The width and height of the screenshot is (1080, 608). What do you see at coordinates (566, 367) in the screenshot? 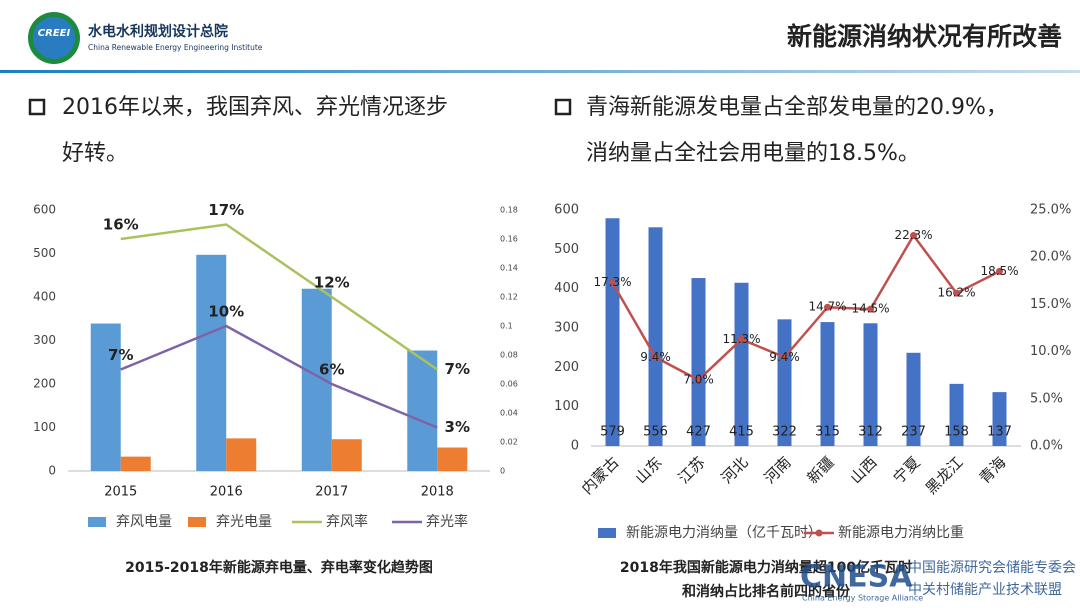
I see `y-tick-label: 200` at bounding box center [566, 367].